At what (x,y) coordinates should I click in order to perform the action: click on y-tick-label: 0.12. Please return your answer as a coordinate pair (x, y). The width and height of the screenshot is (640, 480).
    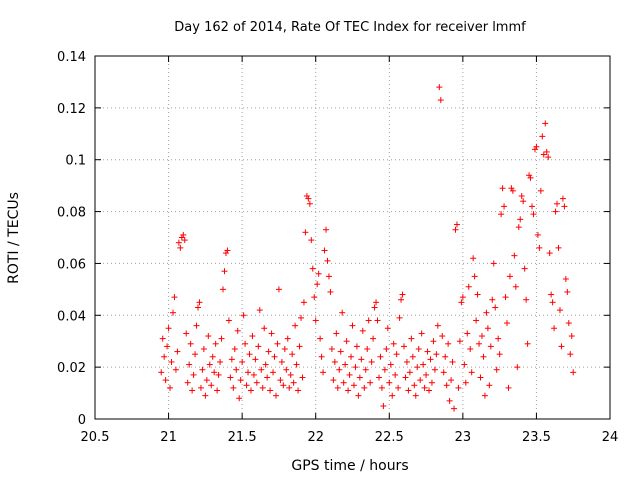
    Looking at the image, I should click on (71, 109).